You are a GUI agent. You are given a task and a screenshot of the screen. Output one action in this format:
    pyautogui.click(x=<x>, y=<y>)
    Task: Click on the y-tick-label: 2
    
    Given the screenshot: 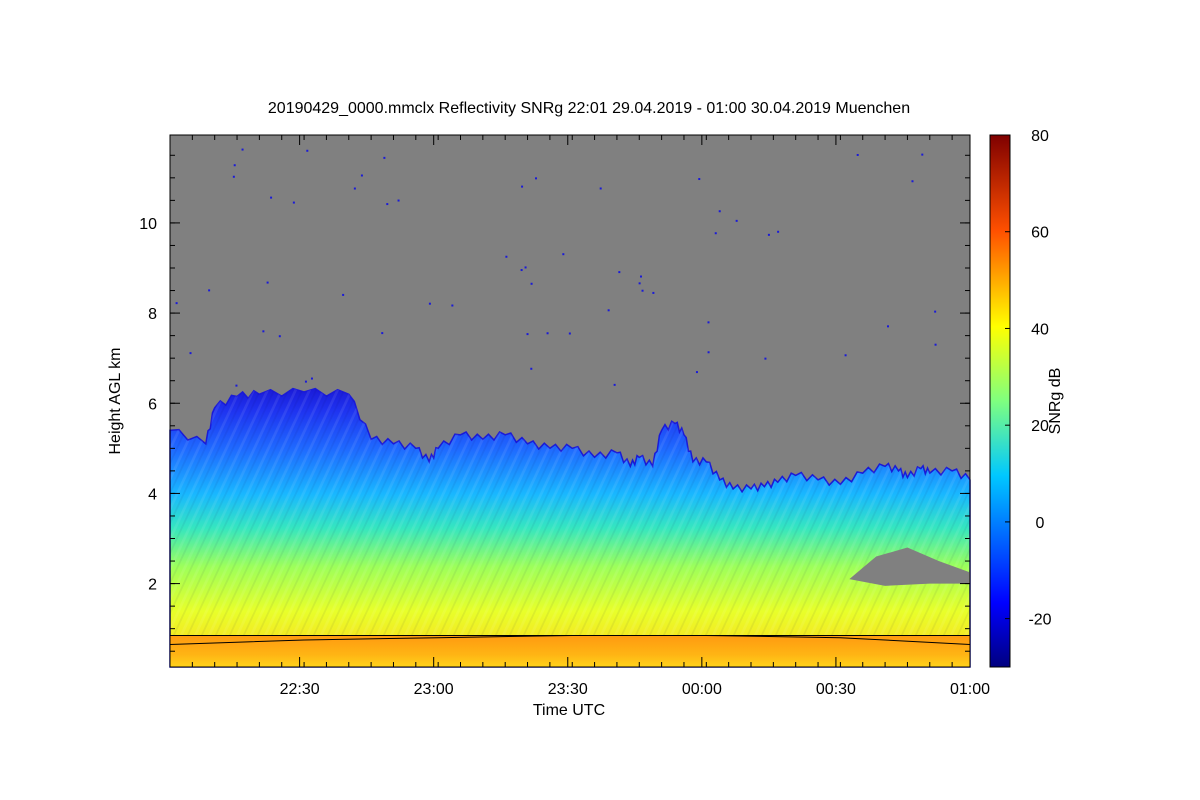 What is the action you would take?
    pyautogui.click(x=152, y=585)
    